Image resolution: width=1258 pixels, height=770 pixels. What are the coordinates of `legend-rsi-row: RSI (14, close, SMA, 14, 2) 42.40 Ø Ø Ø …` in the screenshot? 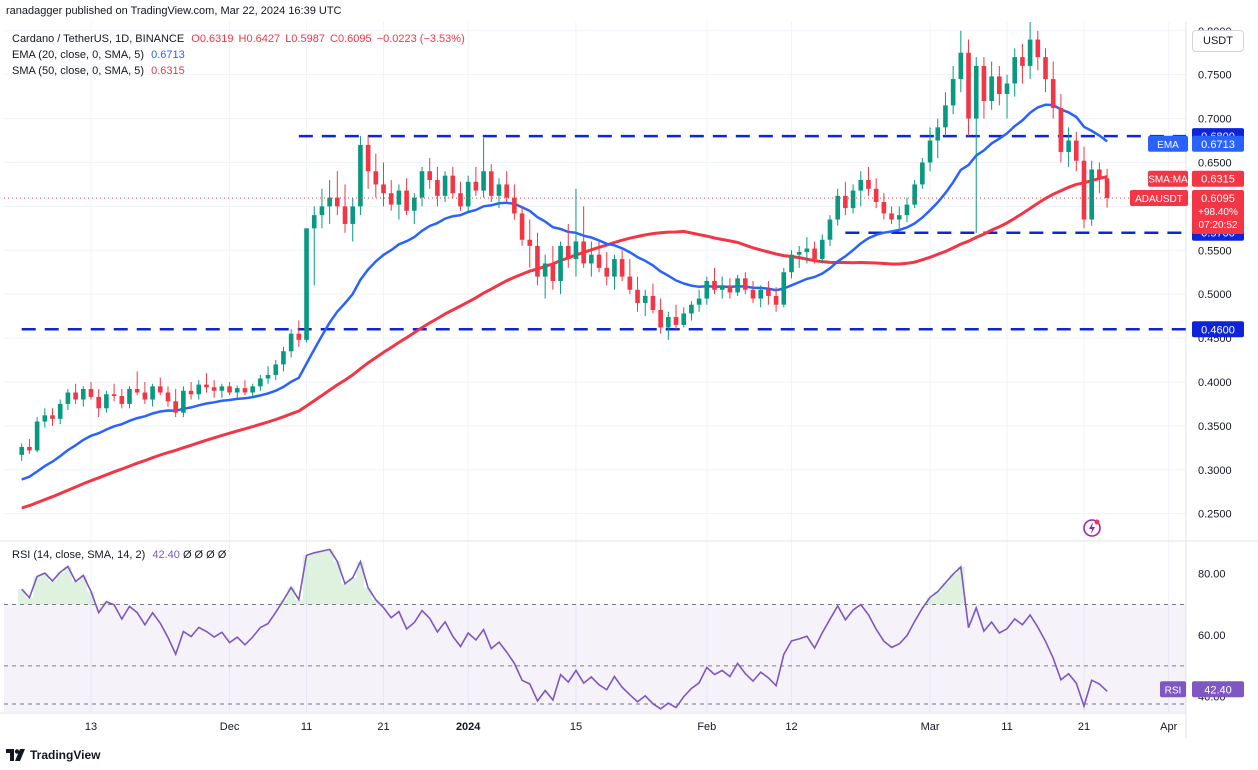 It's located at (121, 555).